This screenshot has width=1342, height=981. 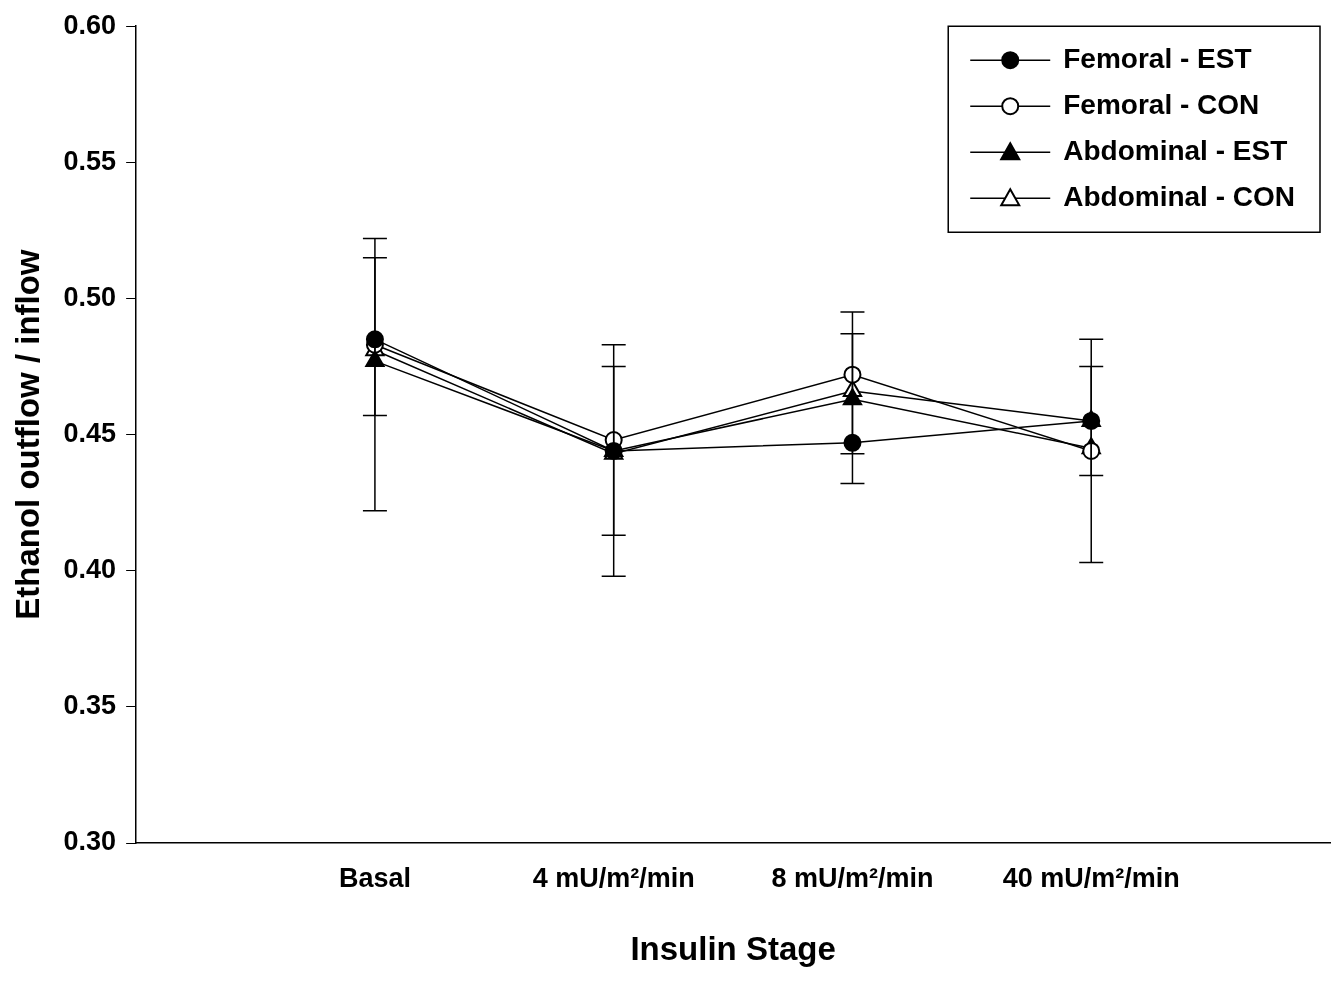 I want to click on x-tick-label: Basal, so click(x=374, y=877).